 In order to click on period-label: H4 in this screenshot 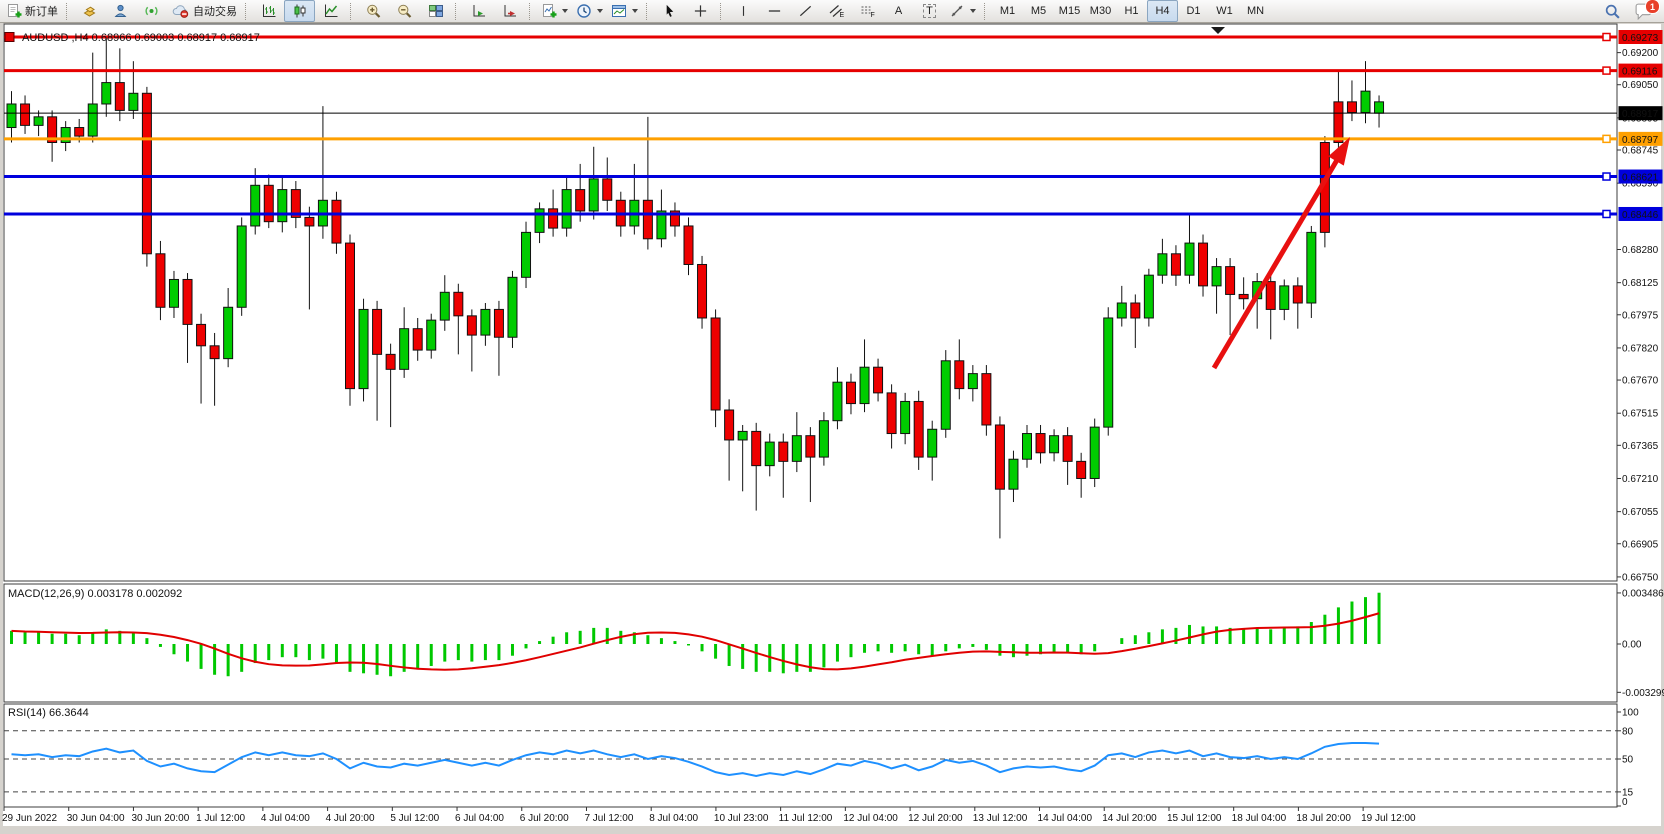, I will do `click(1162, 11)`.